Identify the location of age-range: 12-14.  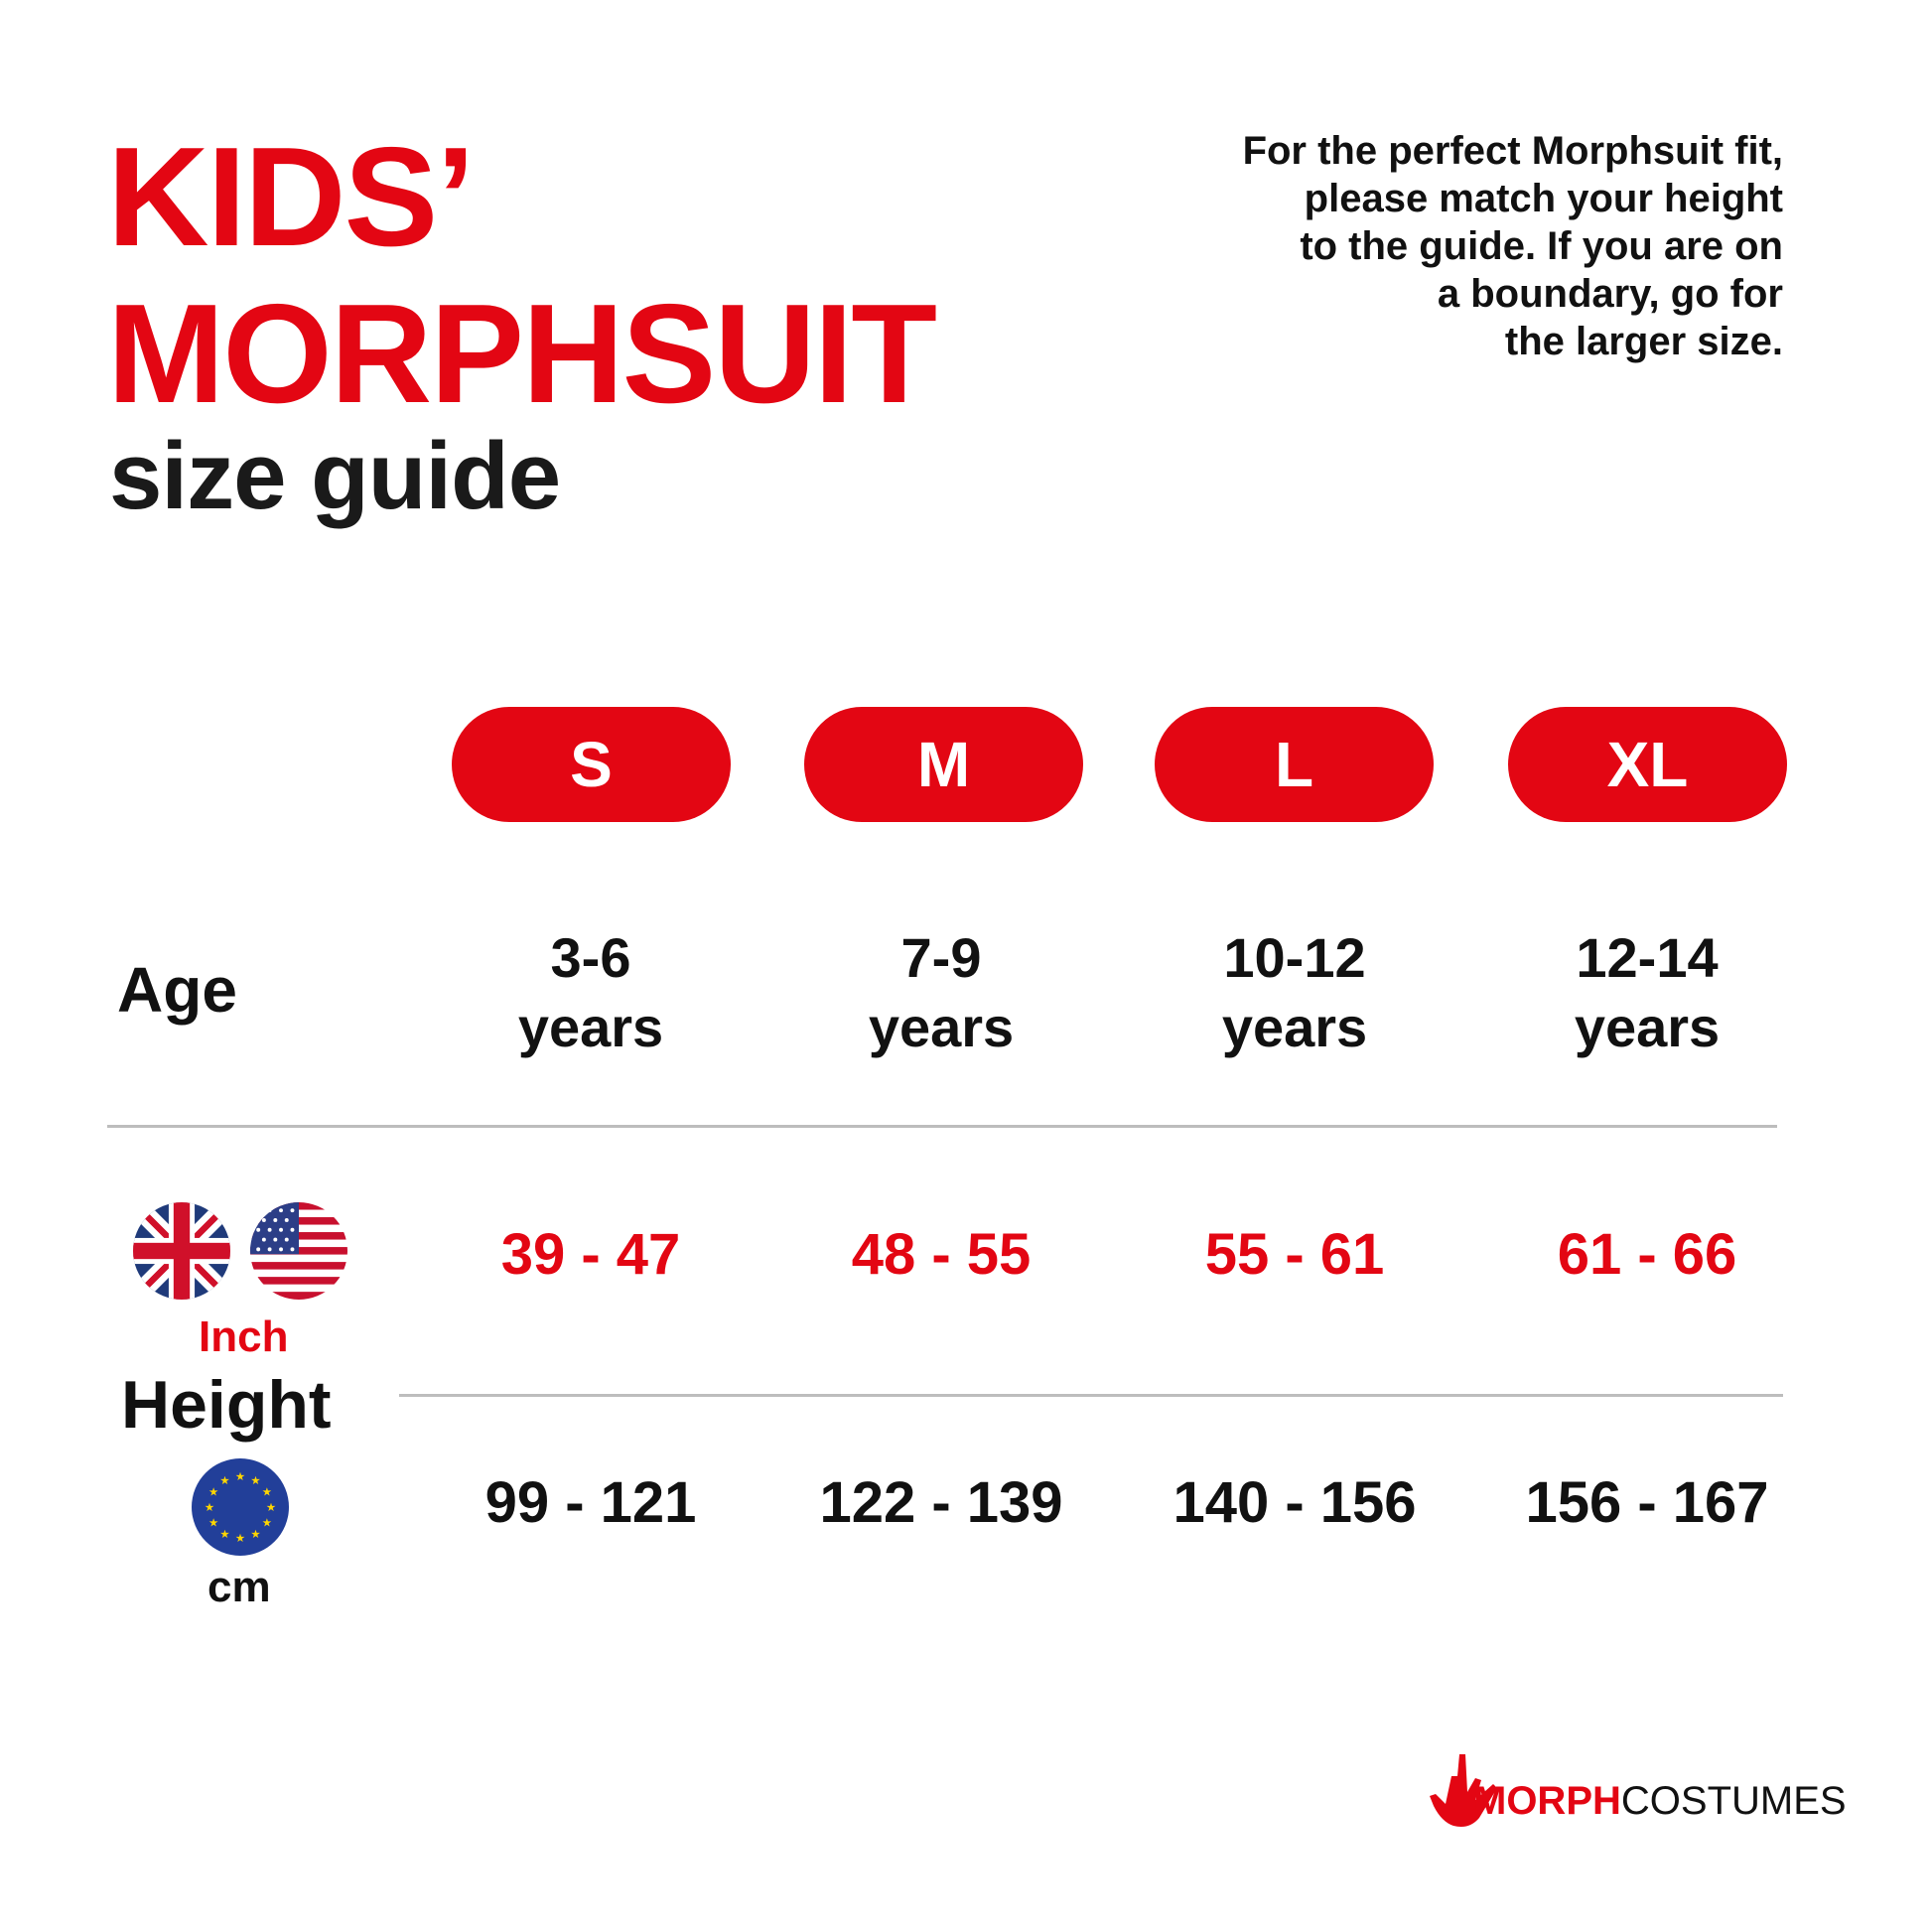
(1648, 958).